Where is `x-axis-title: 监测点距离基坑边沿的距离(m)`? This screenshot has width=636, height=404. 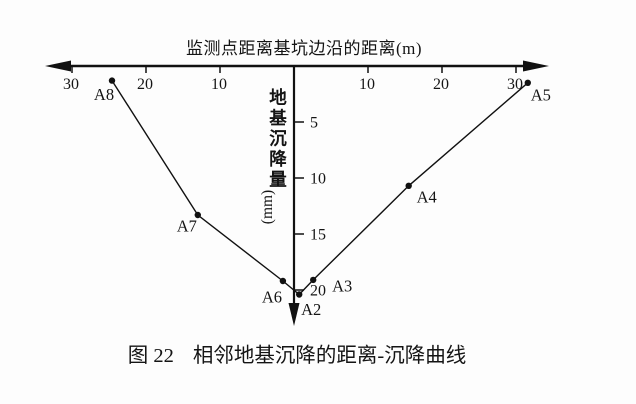 x-axis-title: 监测点距离基坑边沿的距离(m) is located at coordinates (304, 48).